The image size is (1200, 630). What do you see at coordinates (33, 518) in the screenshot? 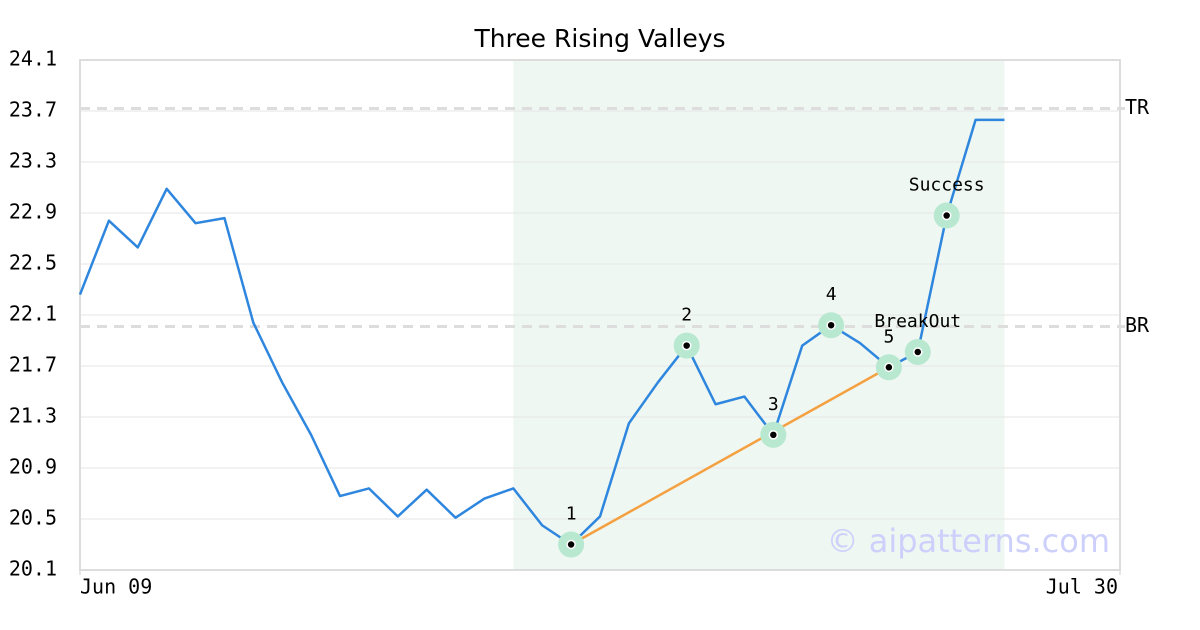
I see `y-tick-label: 20.5` at bounding box center [33, 518].